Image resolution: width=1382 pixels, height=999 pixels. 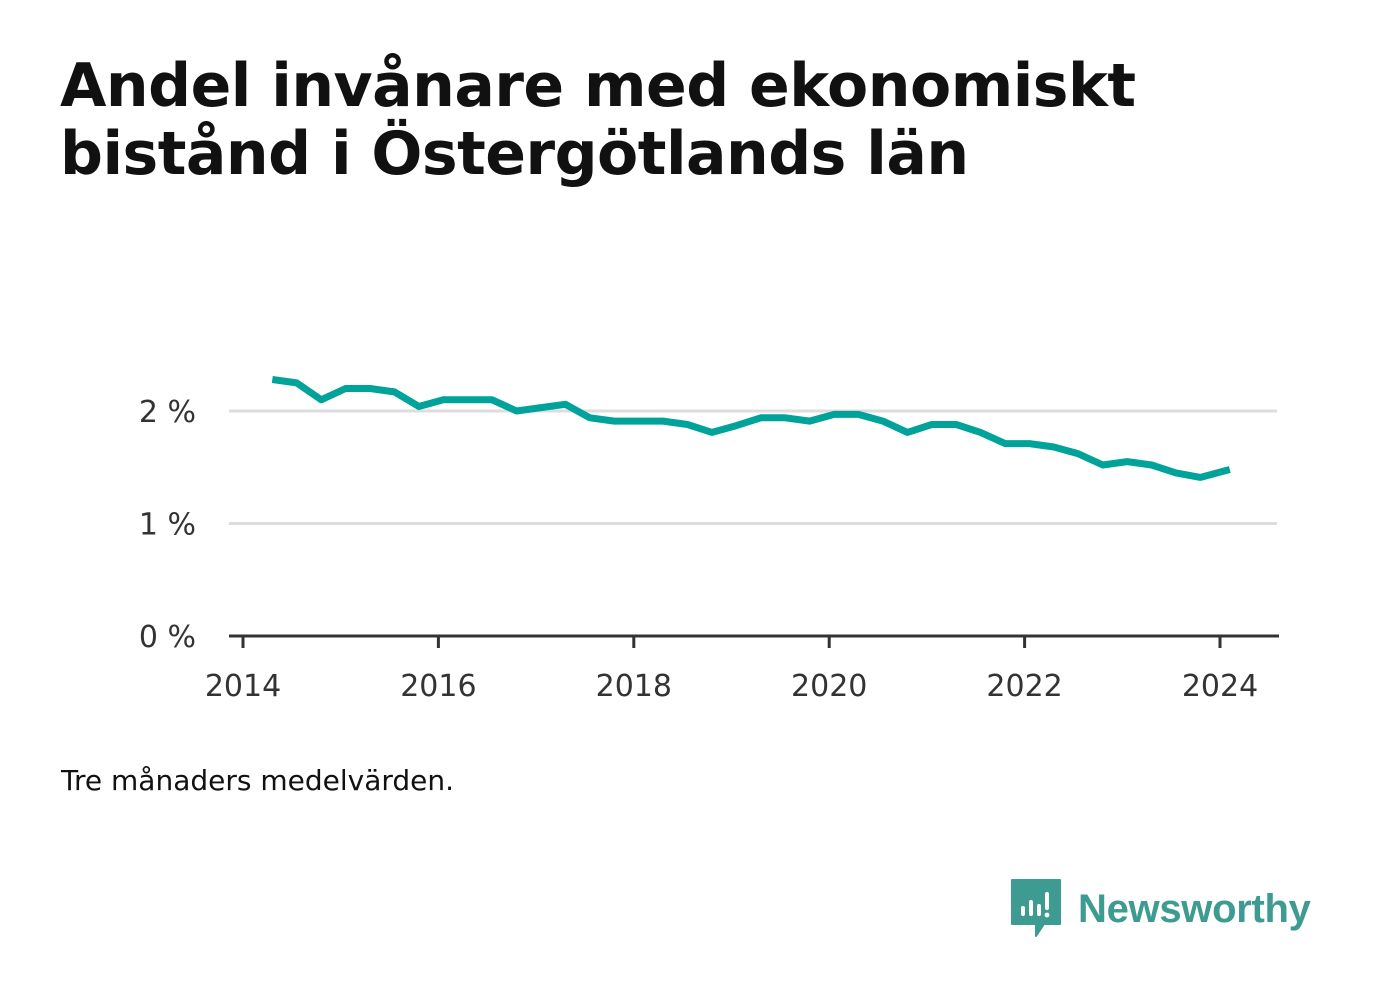 What do you see at coordinates (438, 686) in the screenshot?
I see `x-tick-label: 2016` at bounding box center [438, 686].